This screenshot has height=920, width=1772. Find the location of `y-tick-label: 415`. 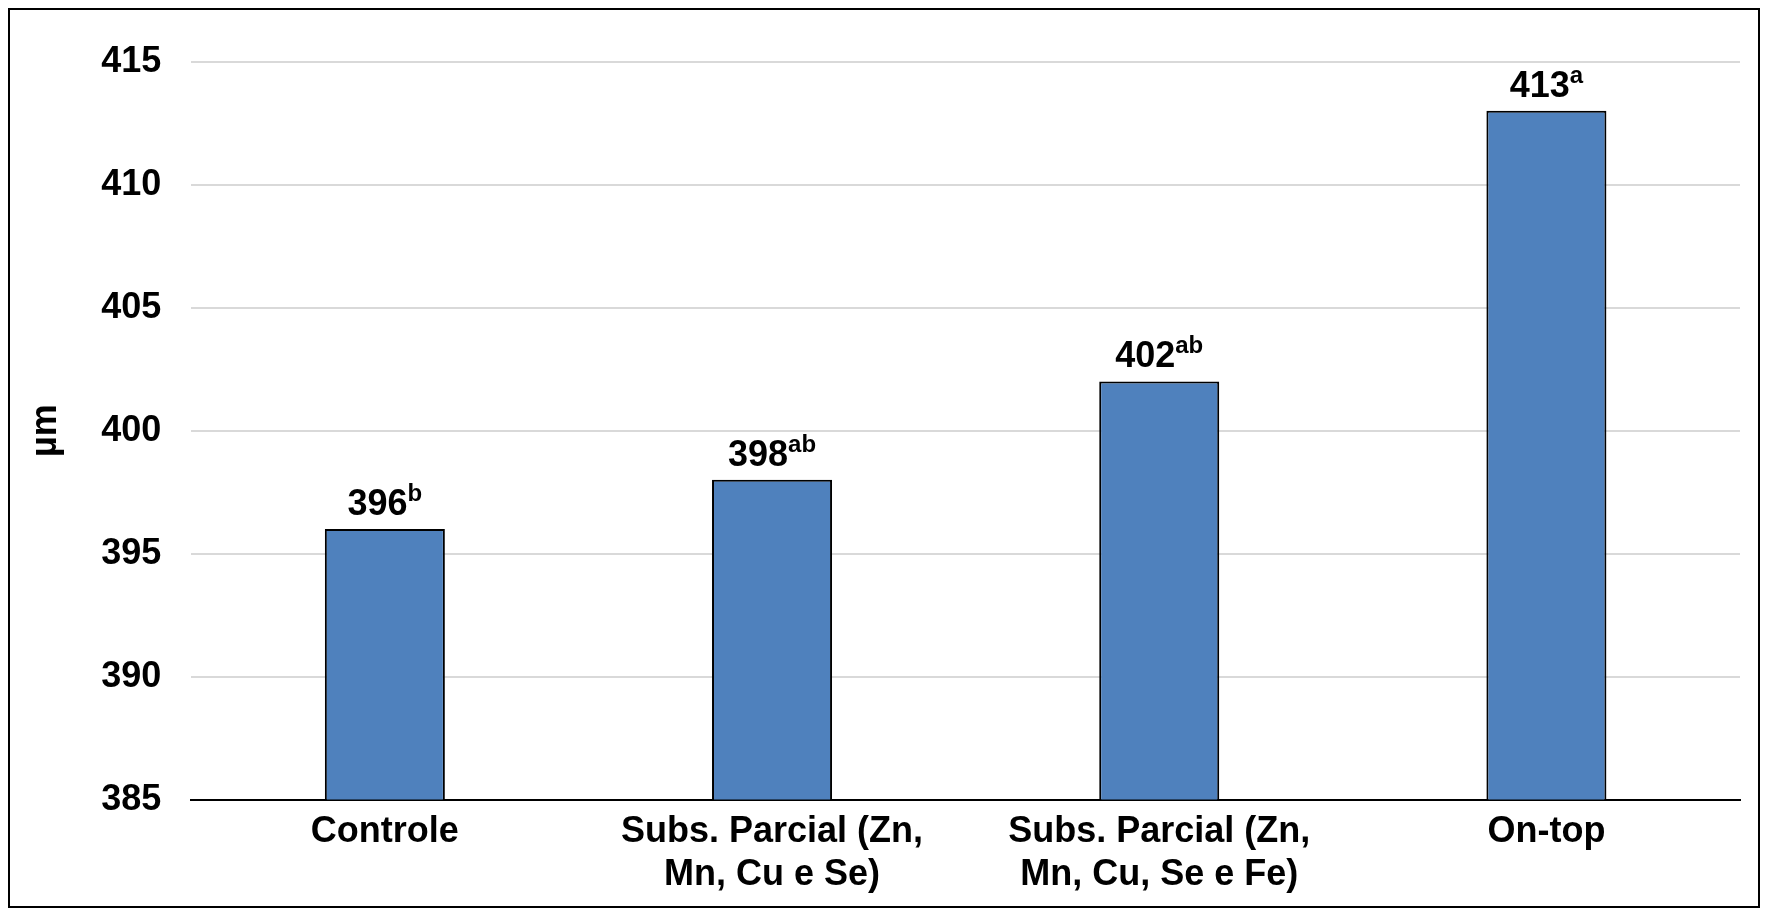

y-tick-label: 415 is located at coordinates (131, 59).